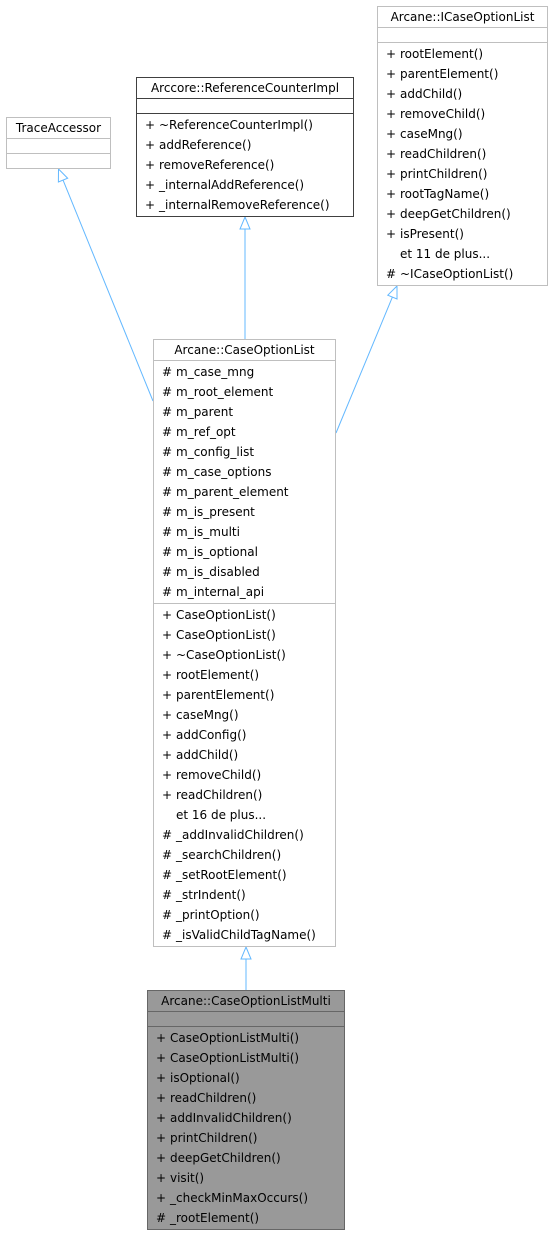 Image resolution: width=553 pixels, height=1243 pixels. What do you see at coordinates (244, 472) in the screenshot?
I see `member-row: # m_case_options` at bounding box center [244, 472].